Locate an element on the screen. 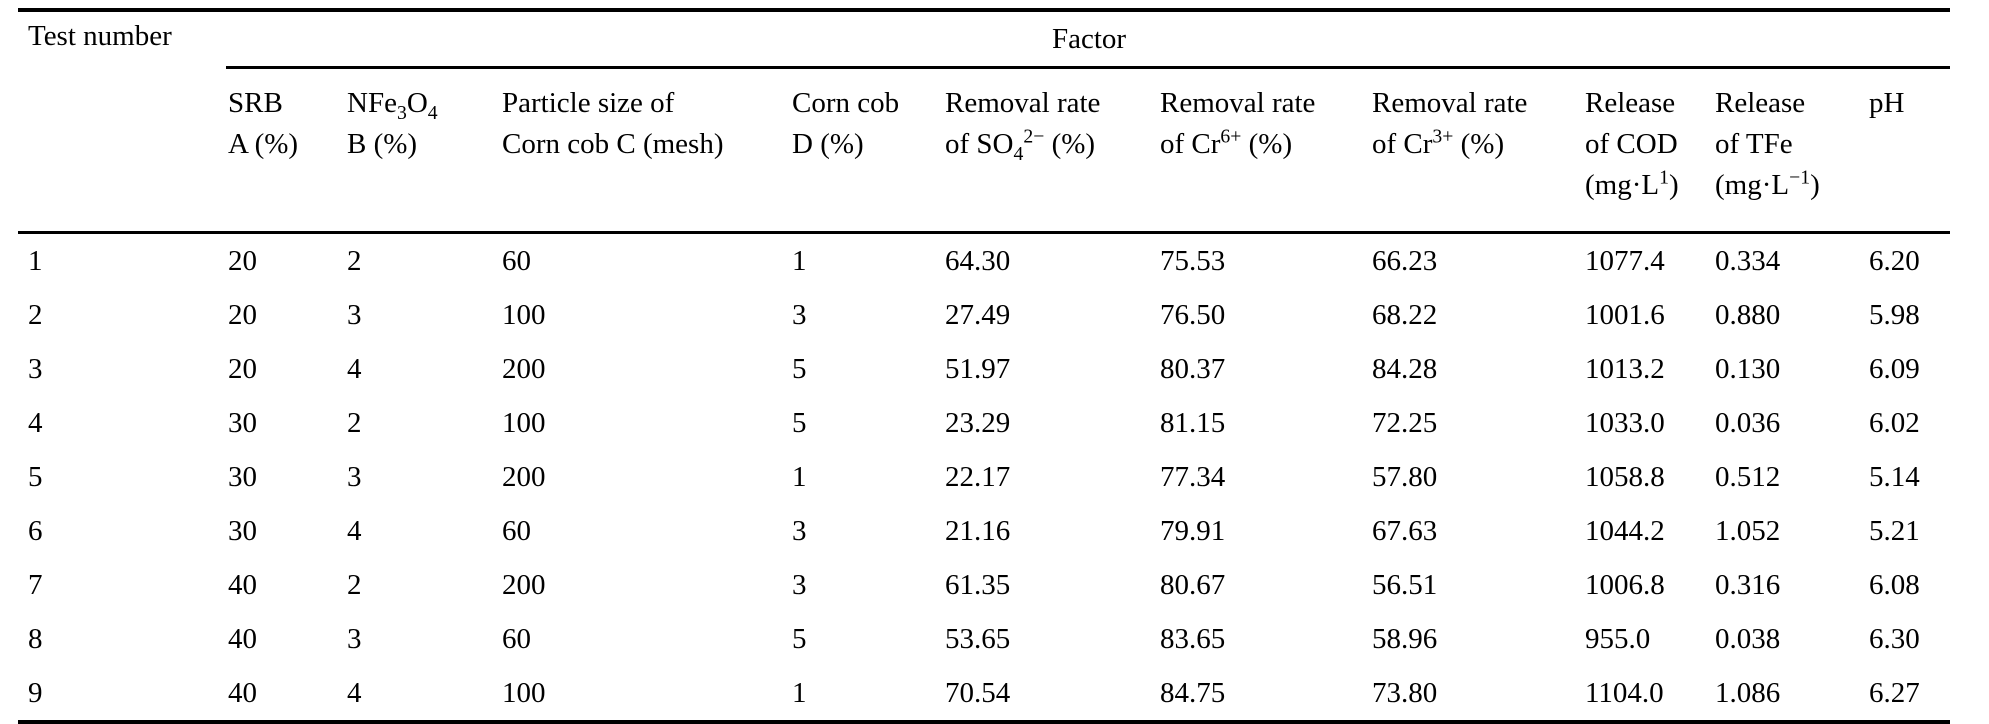 This screenshot has height=724, width=1989. superscript-text: 6+ is located at coordinates (1231, 136).